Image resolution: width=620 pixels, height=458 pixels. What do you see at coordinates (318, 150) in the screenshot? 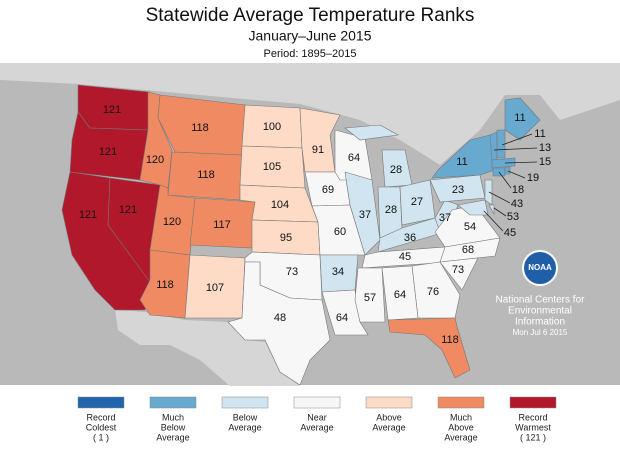
I see `rank-label: 91` at bounding box center [318, 150].